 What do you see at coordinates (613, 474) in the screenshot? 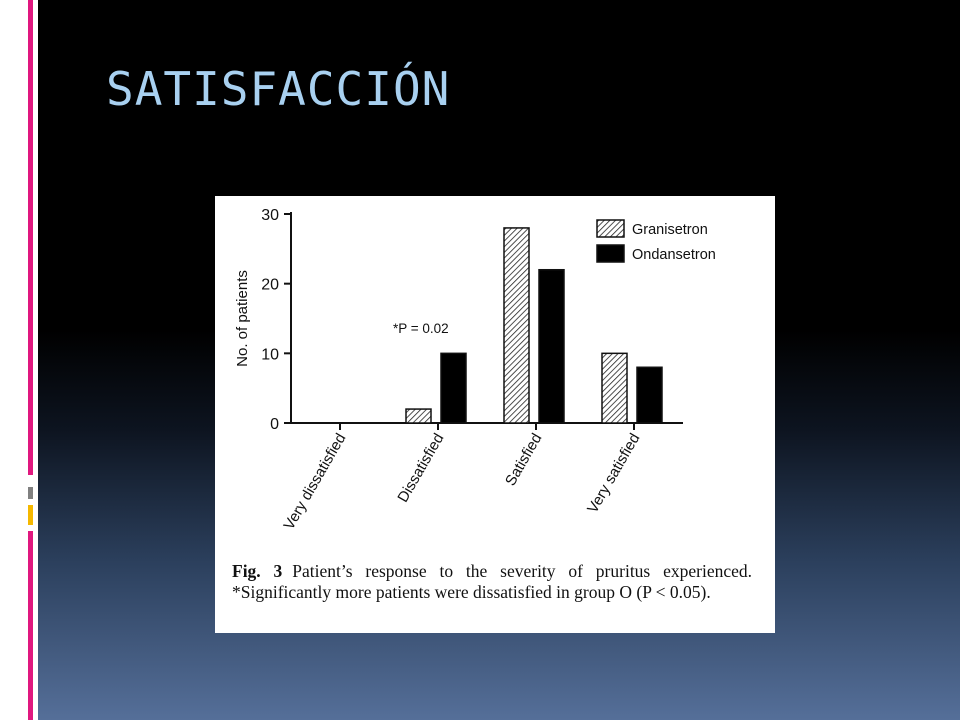
I see `x-tick-label: Very satisfied` at bounding box center [613, 474].